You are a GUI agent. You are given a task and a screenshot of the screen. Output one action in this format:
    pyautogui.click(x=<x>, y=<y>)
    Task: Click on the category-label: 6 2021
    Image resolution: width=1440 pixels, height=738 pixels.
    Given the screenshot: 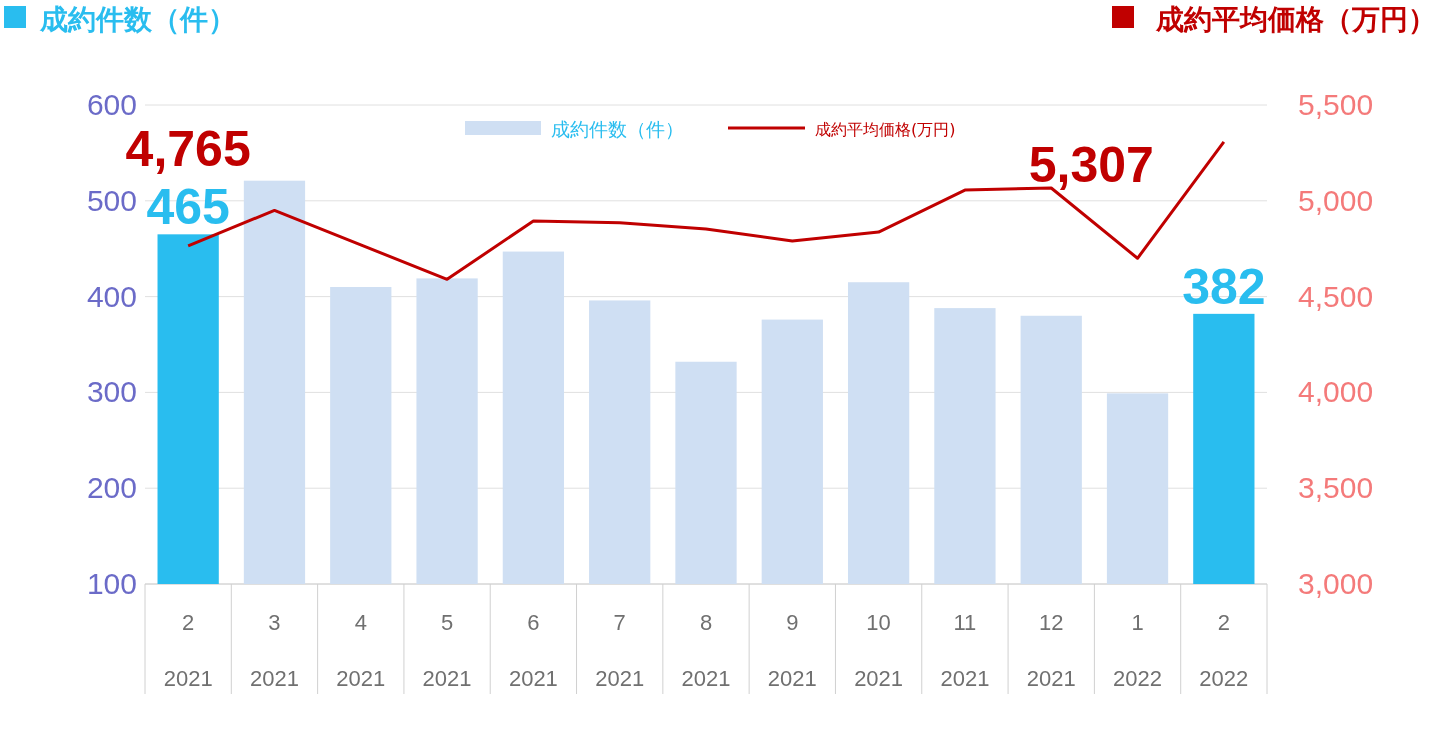 What is the action you would take?
    pyautogui.click(x=533, y=650)
    